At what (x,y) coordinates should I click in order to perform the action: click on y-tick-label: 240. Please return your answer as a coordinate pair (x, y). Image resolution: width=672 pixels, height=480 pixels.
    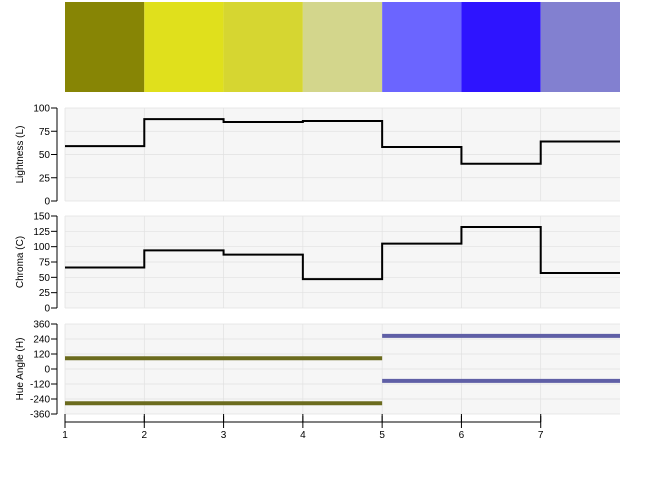
    Looking at the image, I should click on (41, 340).